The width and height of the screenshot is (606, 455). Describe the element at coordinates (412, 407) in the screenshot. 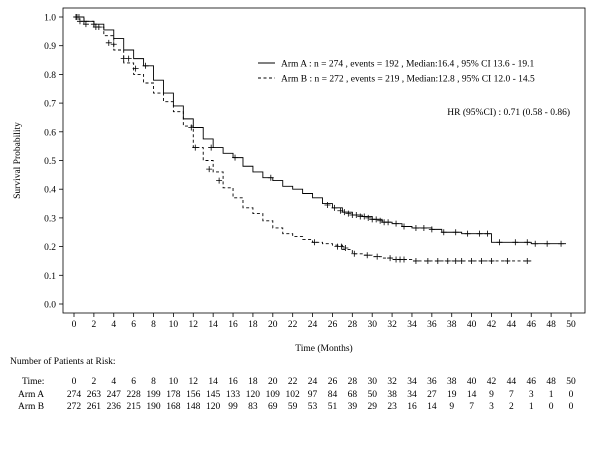

I see `risk-table-value: 16` at that location.